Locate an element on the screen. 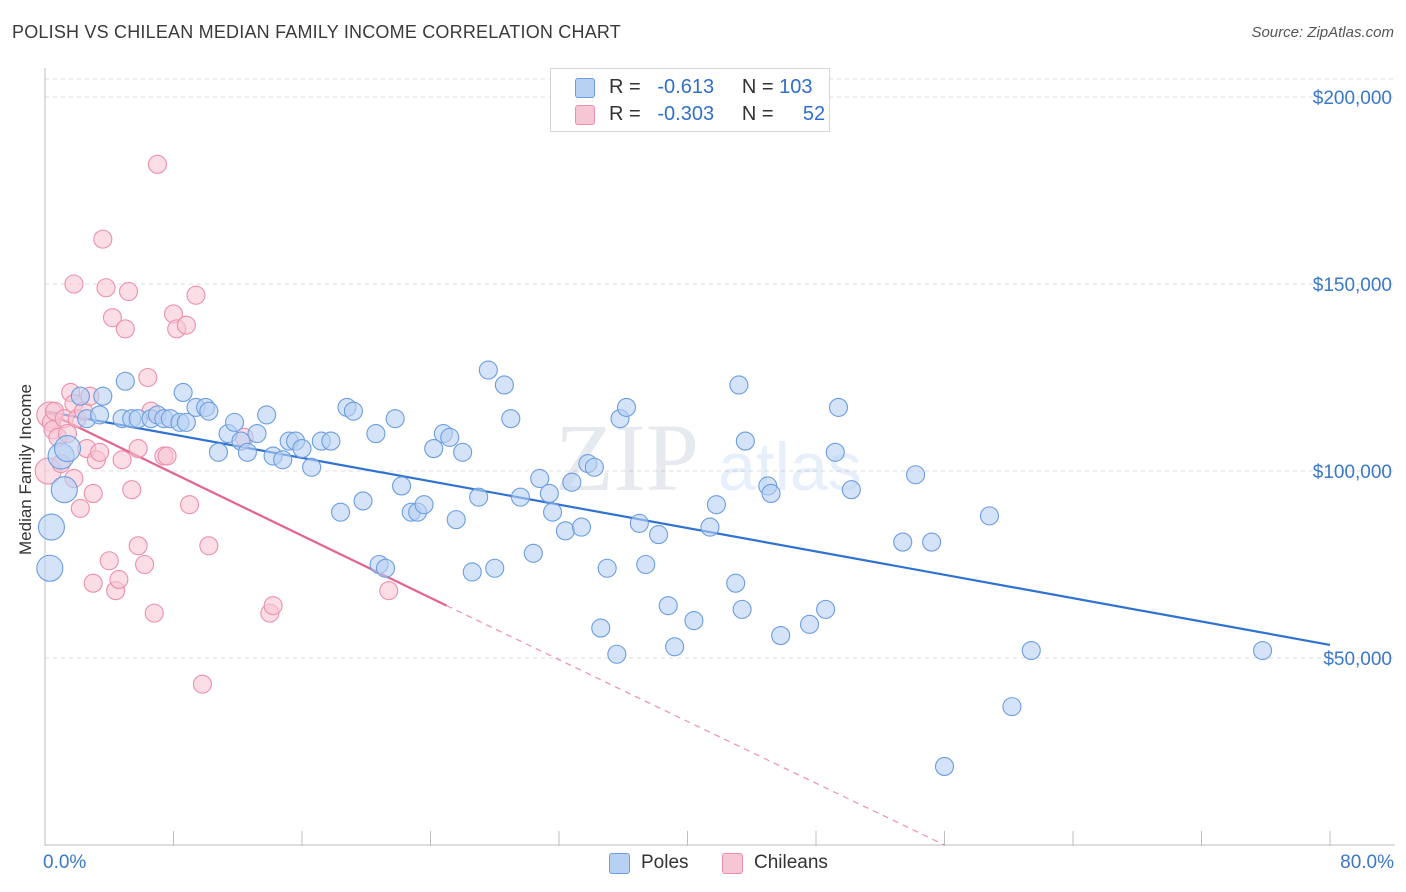 The width and height of the screenshot is (1406, 892). correlation-legend: R = -0.613 N = 103 R = -0.303 N = 52 is located at coordinates (690, 100).